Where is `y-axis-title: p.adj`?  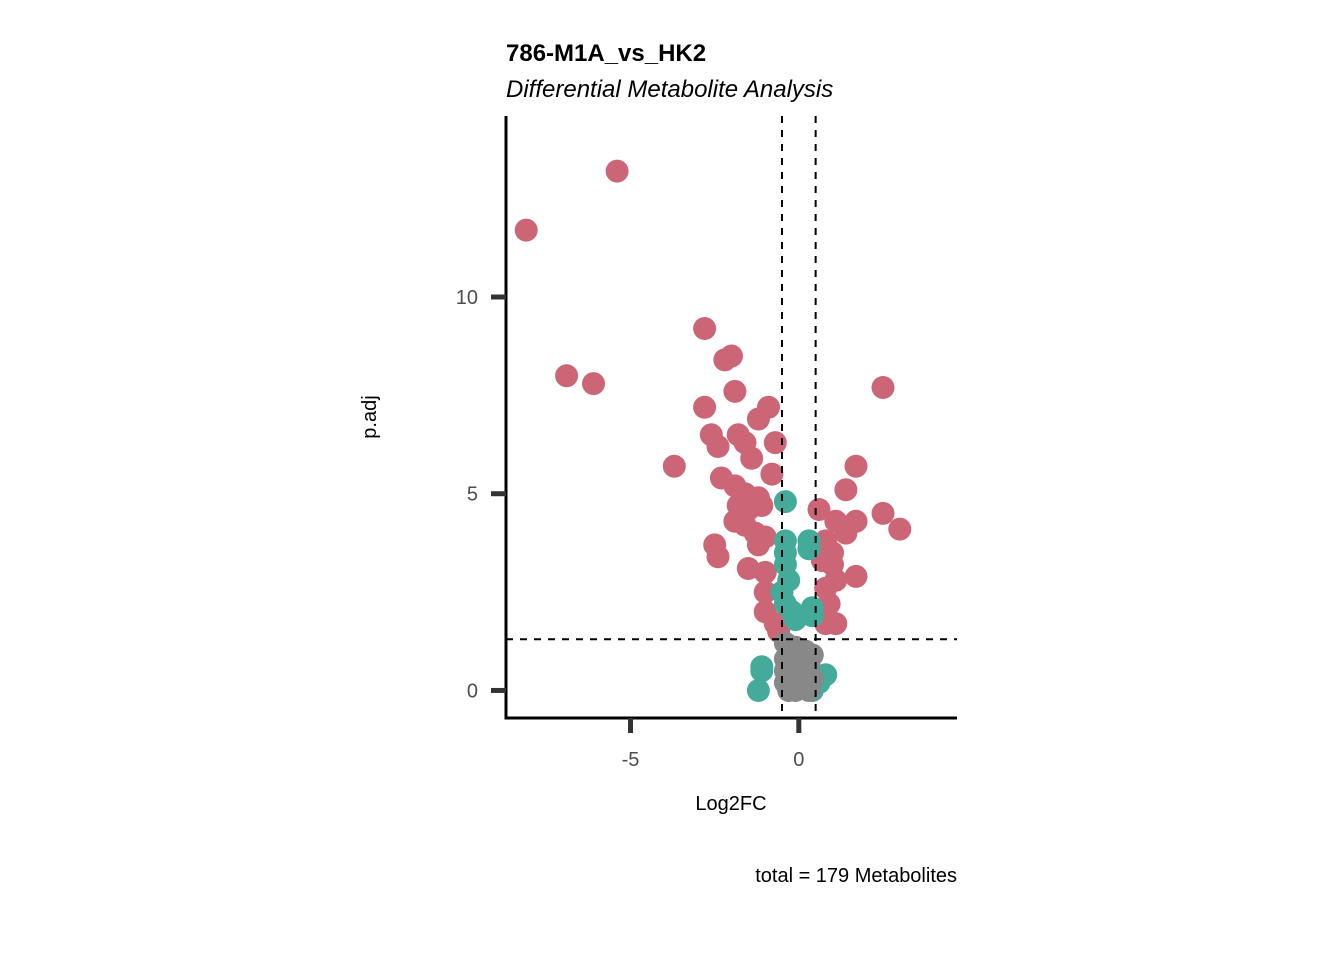
y-axis-title: p.adj is located at coordinates (370, 416).